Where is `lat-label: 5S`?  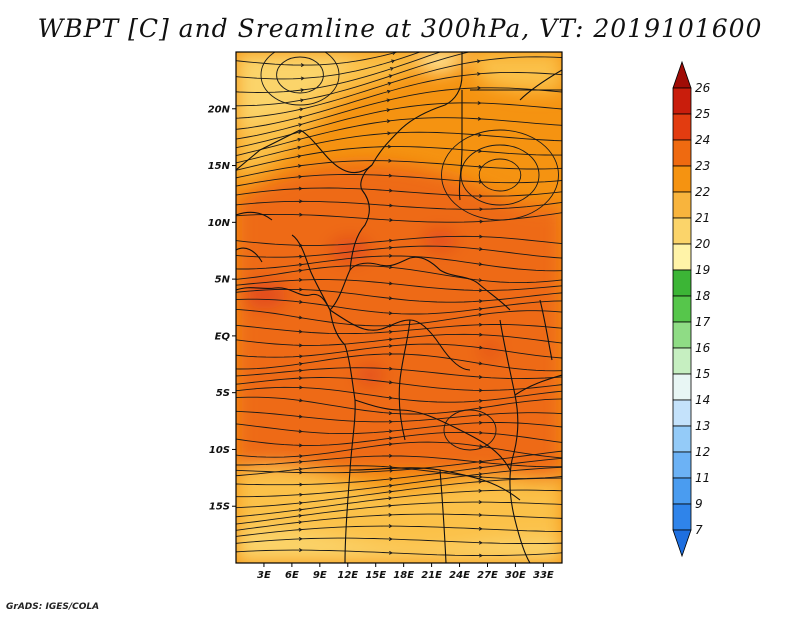 lat-label: 5S is located at coordinates (223, 393).